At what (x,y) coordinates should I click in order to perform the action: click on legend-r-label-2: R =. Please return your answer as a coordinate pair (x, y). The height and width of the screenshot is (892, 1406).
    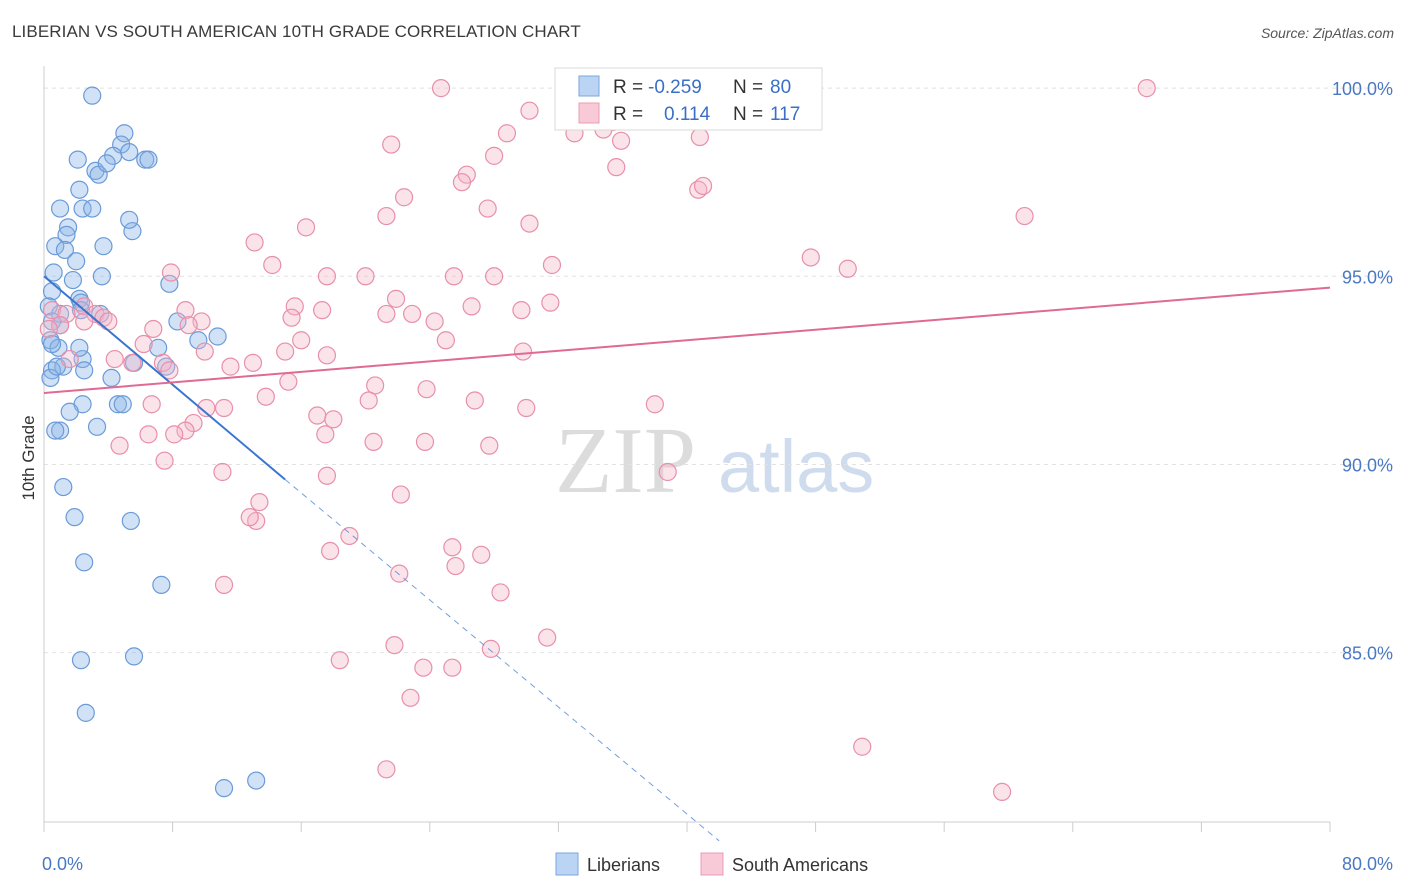
    Looking at the image, I should click on (628, 114).